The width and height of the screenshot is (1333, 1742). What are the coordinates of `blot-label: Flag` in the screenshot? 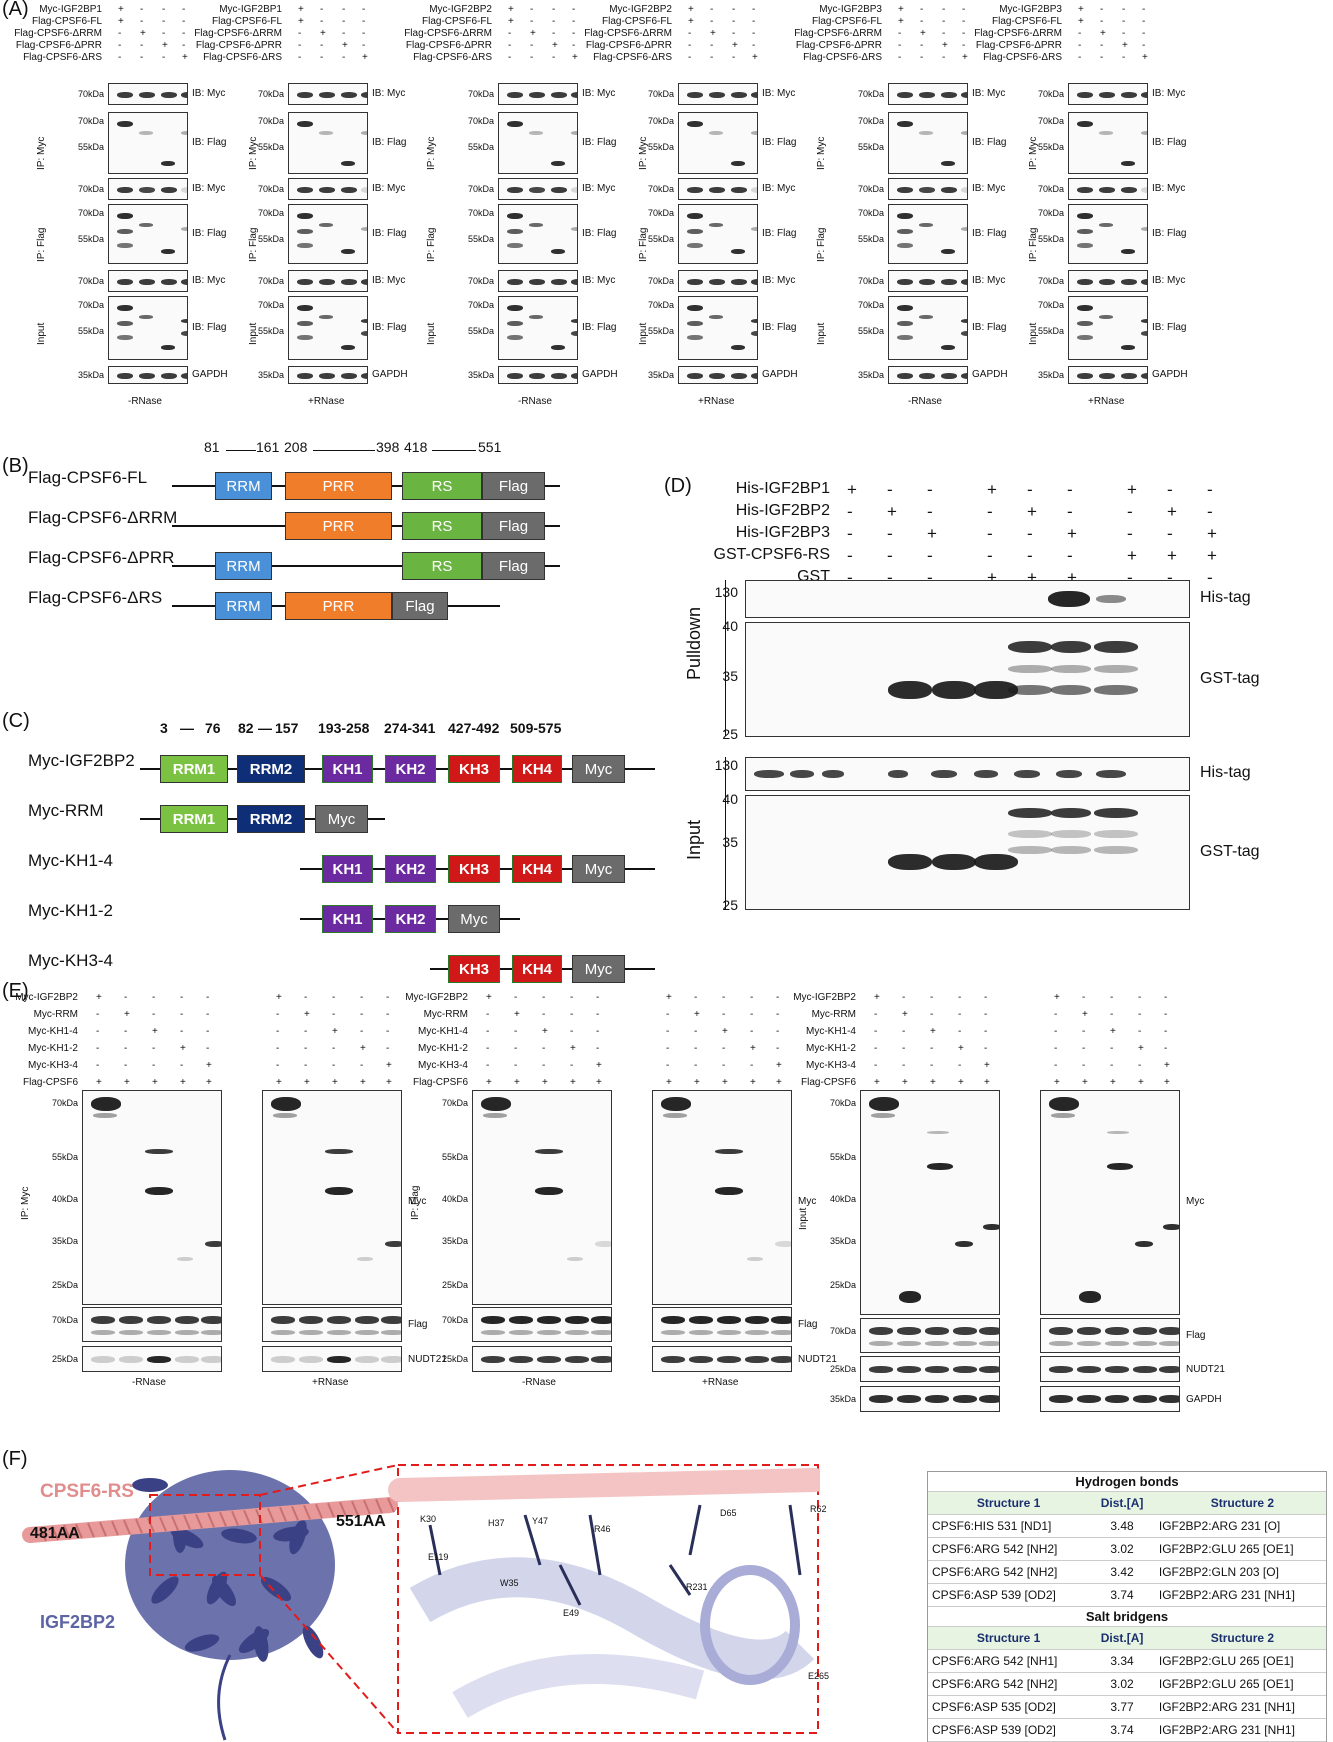 It's located at (1196, 1335).